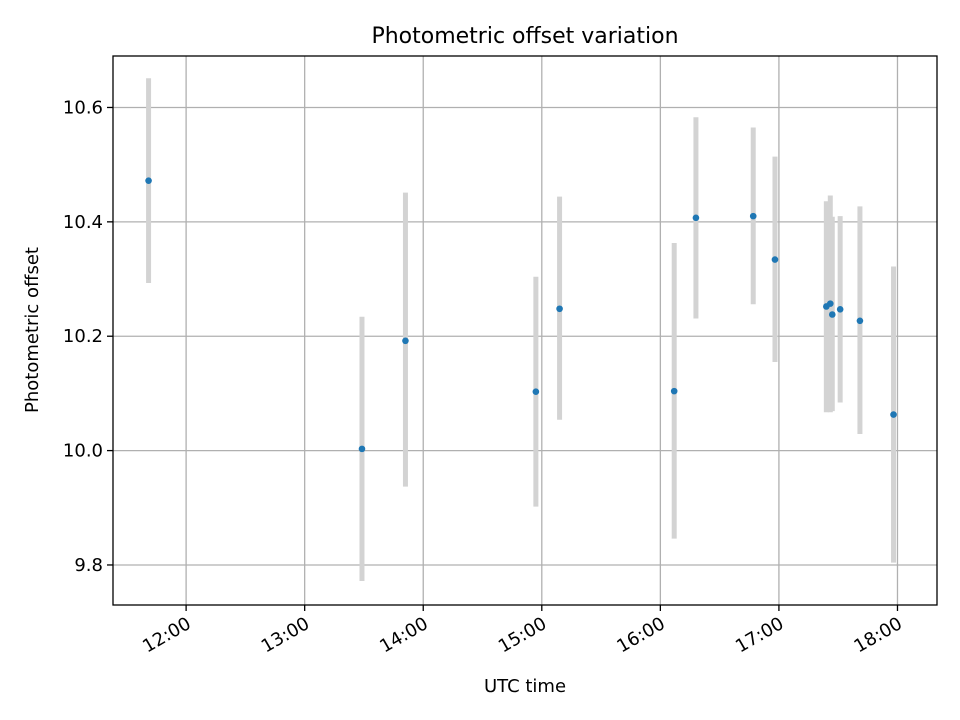 The image size is (960, 720). What do you see at coordinates (83, 222) in the screenshot?
I see `y-tick-label: 10.4` at bounding box center [83, 222].